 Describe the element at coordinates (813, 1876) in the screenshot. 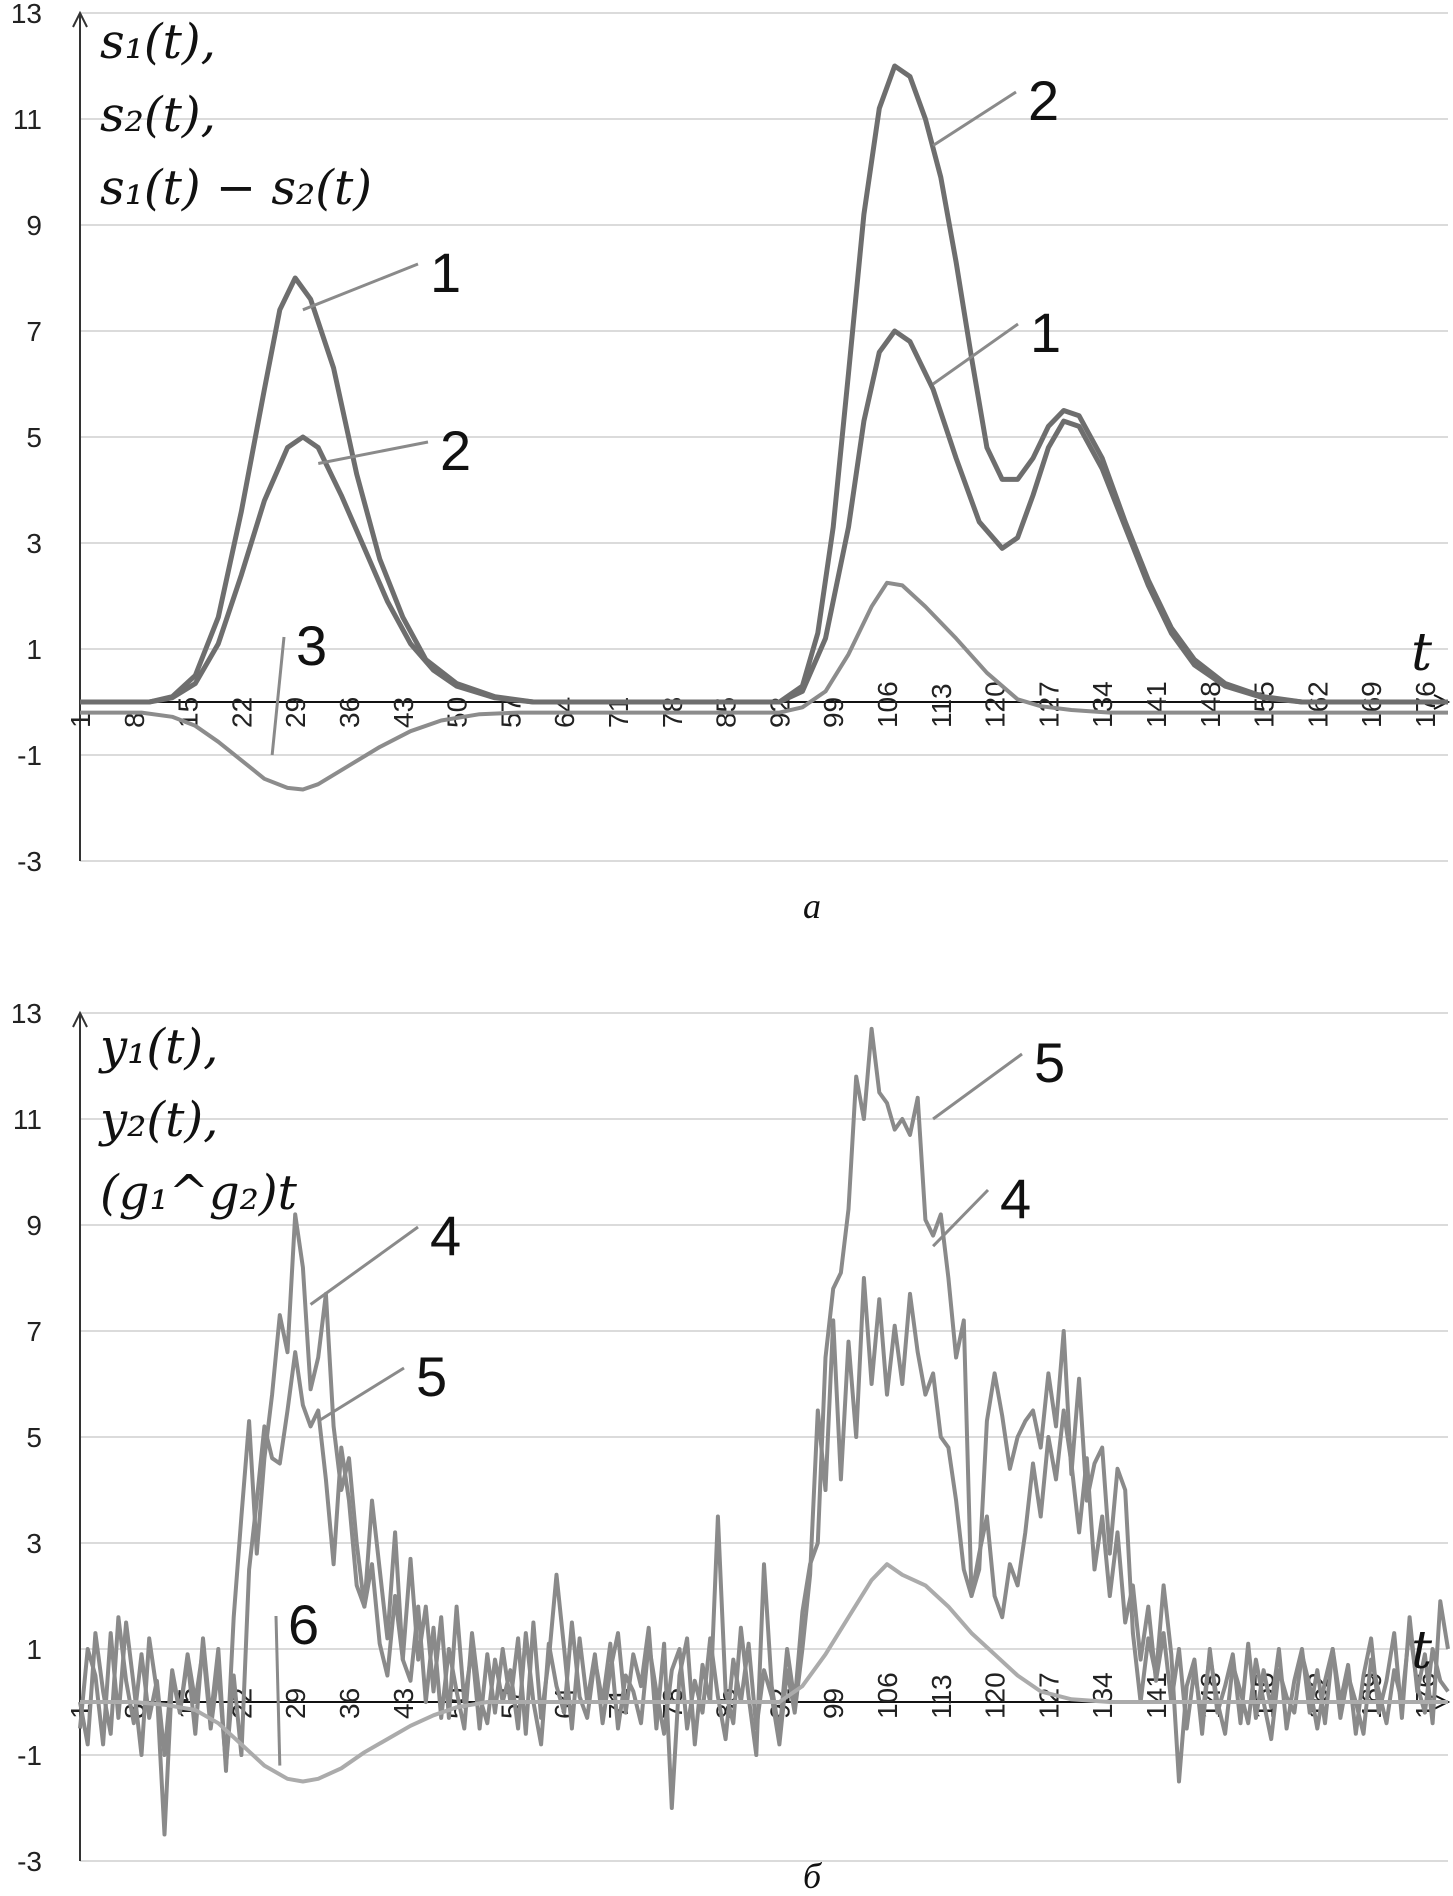

I see `panel-caption: б` at that location.